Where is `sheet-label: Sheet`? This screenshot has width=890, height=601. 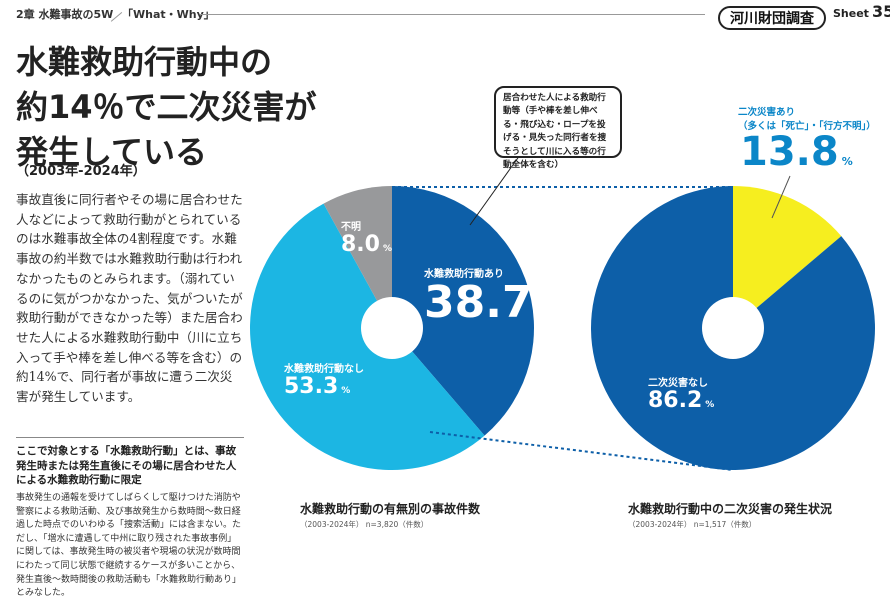 sheet-label: Sheet is located at coordinates (851, 13).